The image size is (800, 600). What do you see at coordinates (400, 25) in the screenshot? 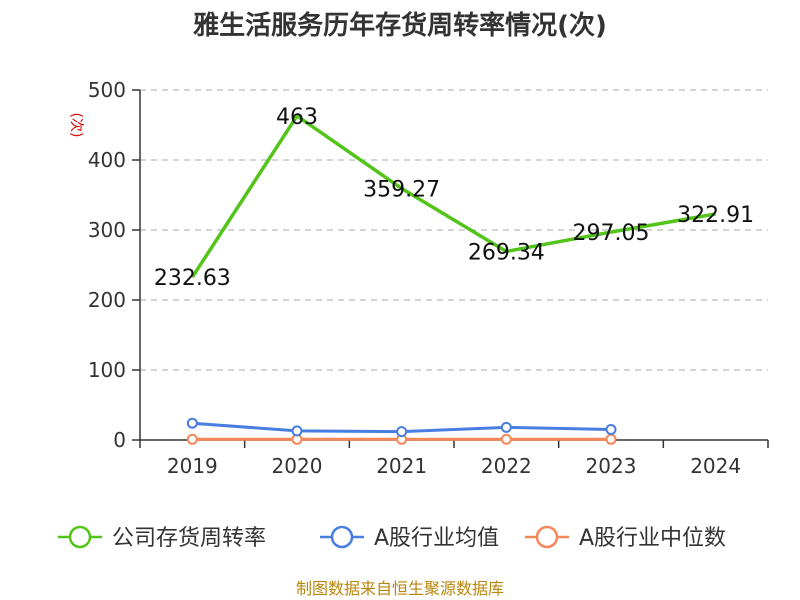
I see `chart-title: 雅生活服务历年存货周转率情况(次)` at bounding box center [400, 25].